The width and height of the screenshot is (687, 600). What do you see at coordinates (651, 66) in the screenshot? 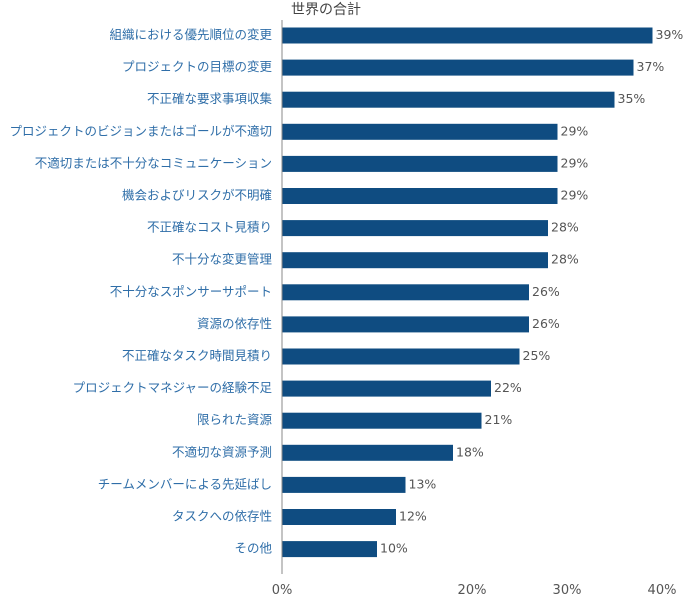
I see `value-label: 37%` at bounding box center [651, 66].